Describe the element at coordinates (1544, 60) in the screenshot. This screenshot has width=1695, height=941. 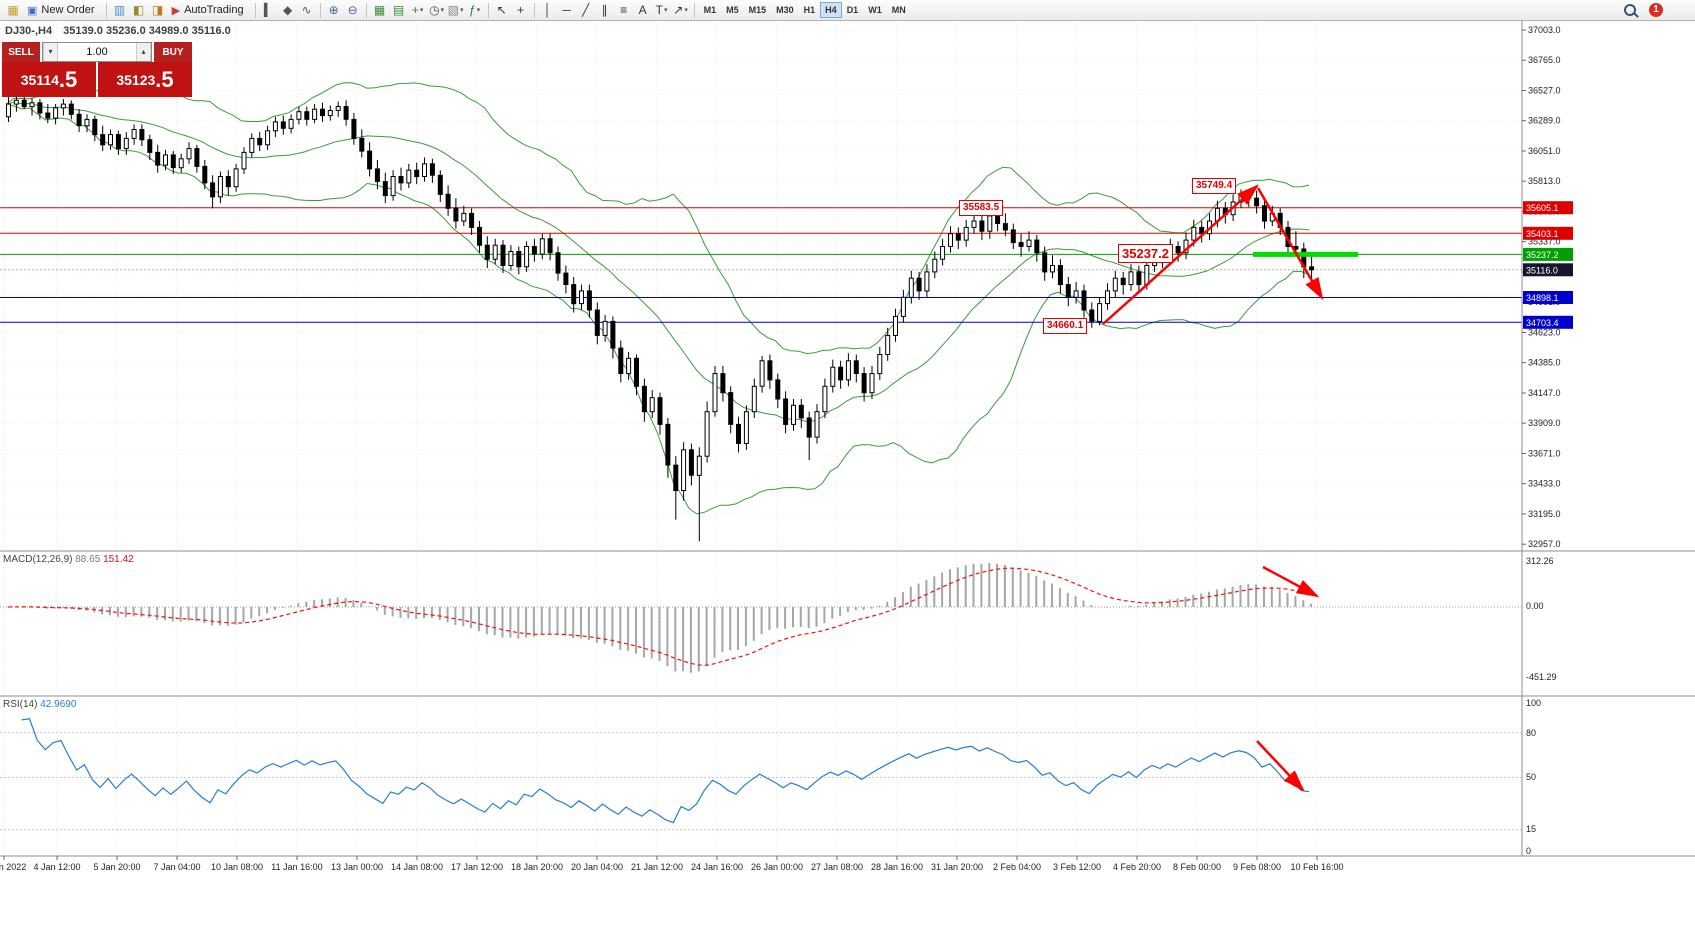
I see `price-tick-label: 36765.0` at that location.